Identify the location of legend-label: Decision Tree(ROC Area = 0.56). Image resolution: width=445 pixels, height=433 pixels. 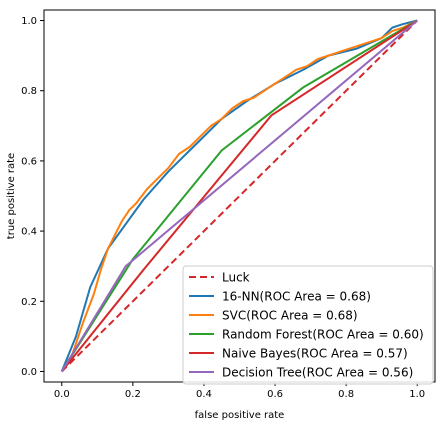
(317, 373).